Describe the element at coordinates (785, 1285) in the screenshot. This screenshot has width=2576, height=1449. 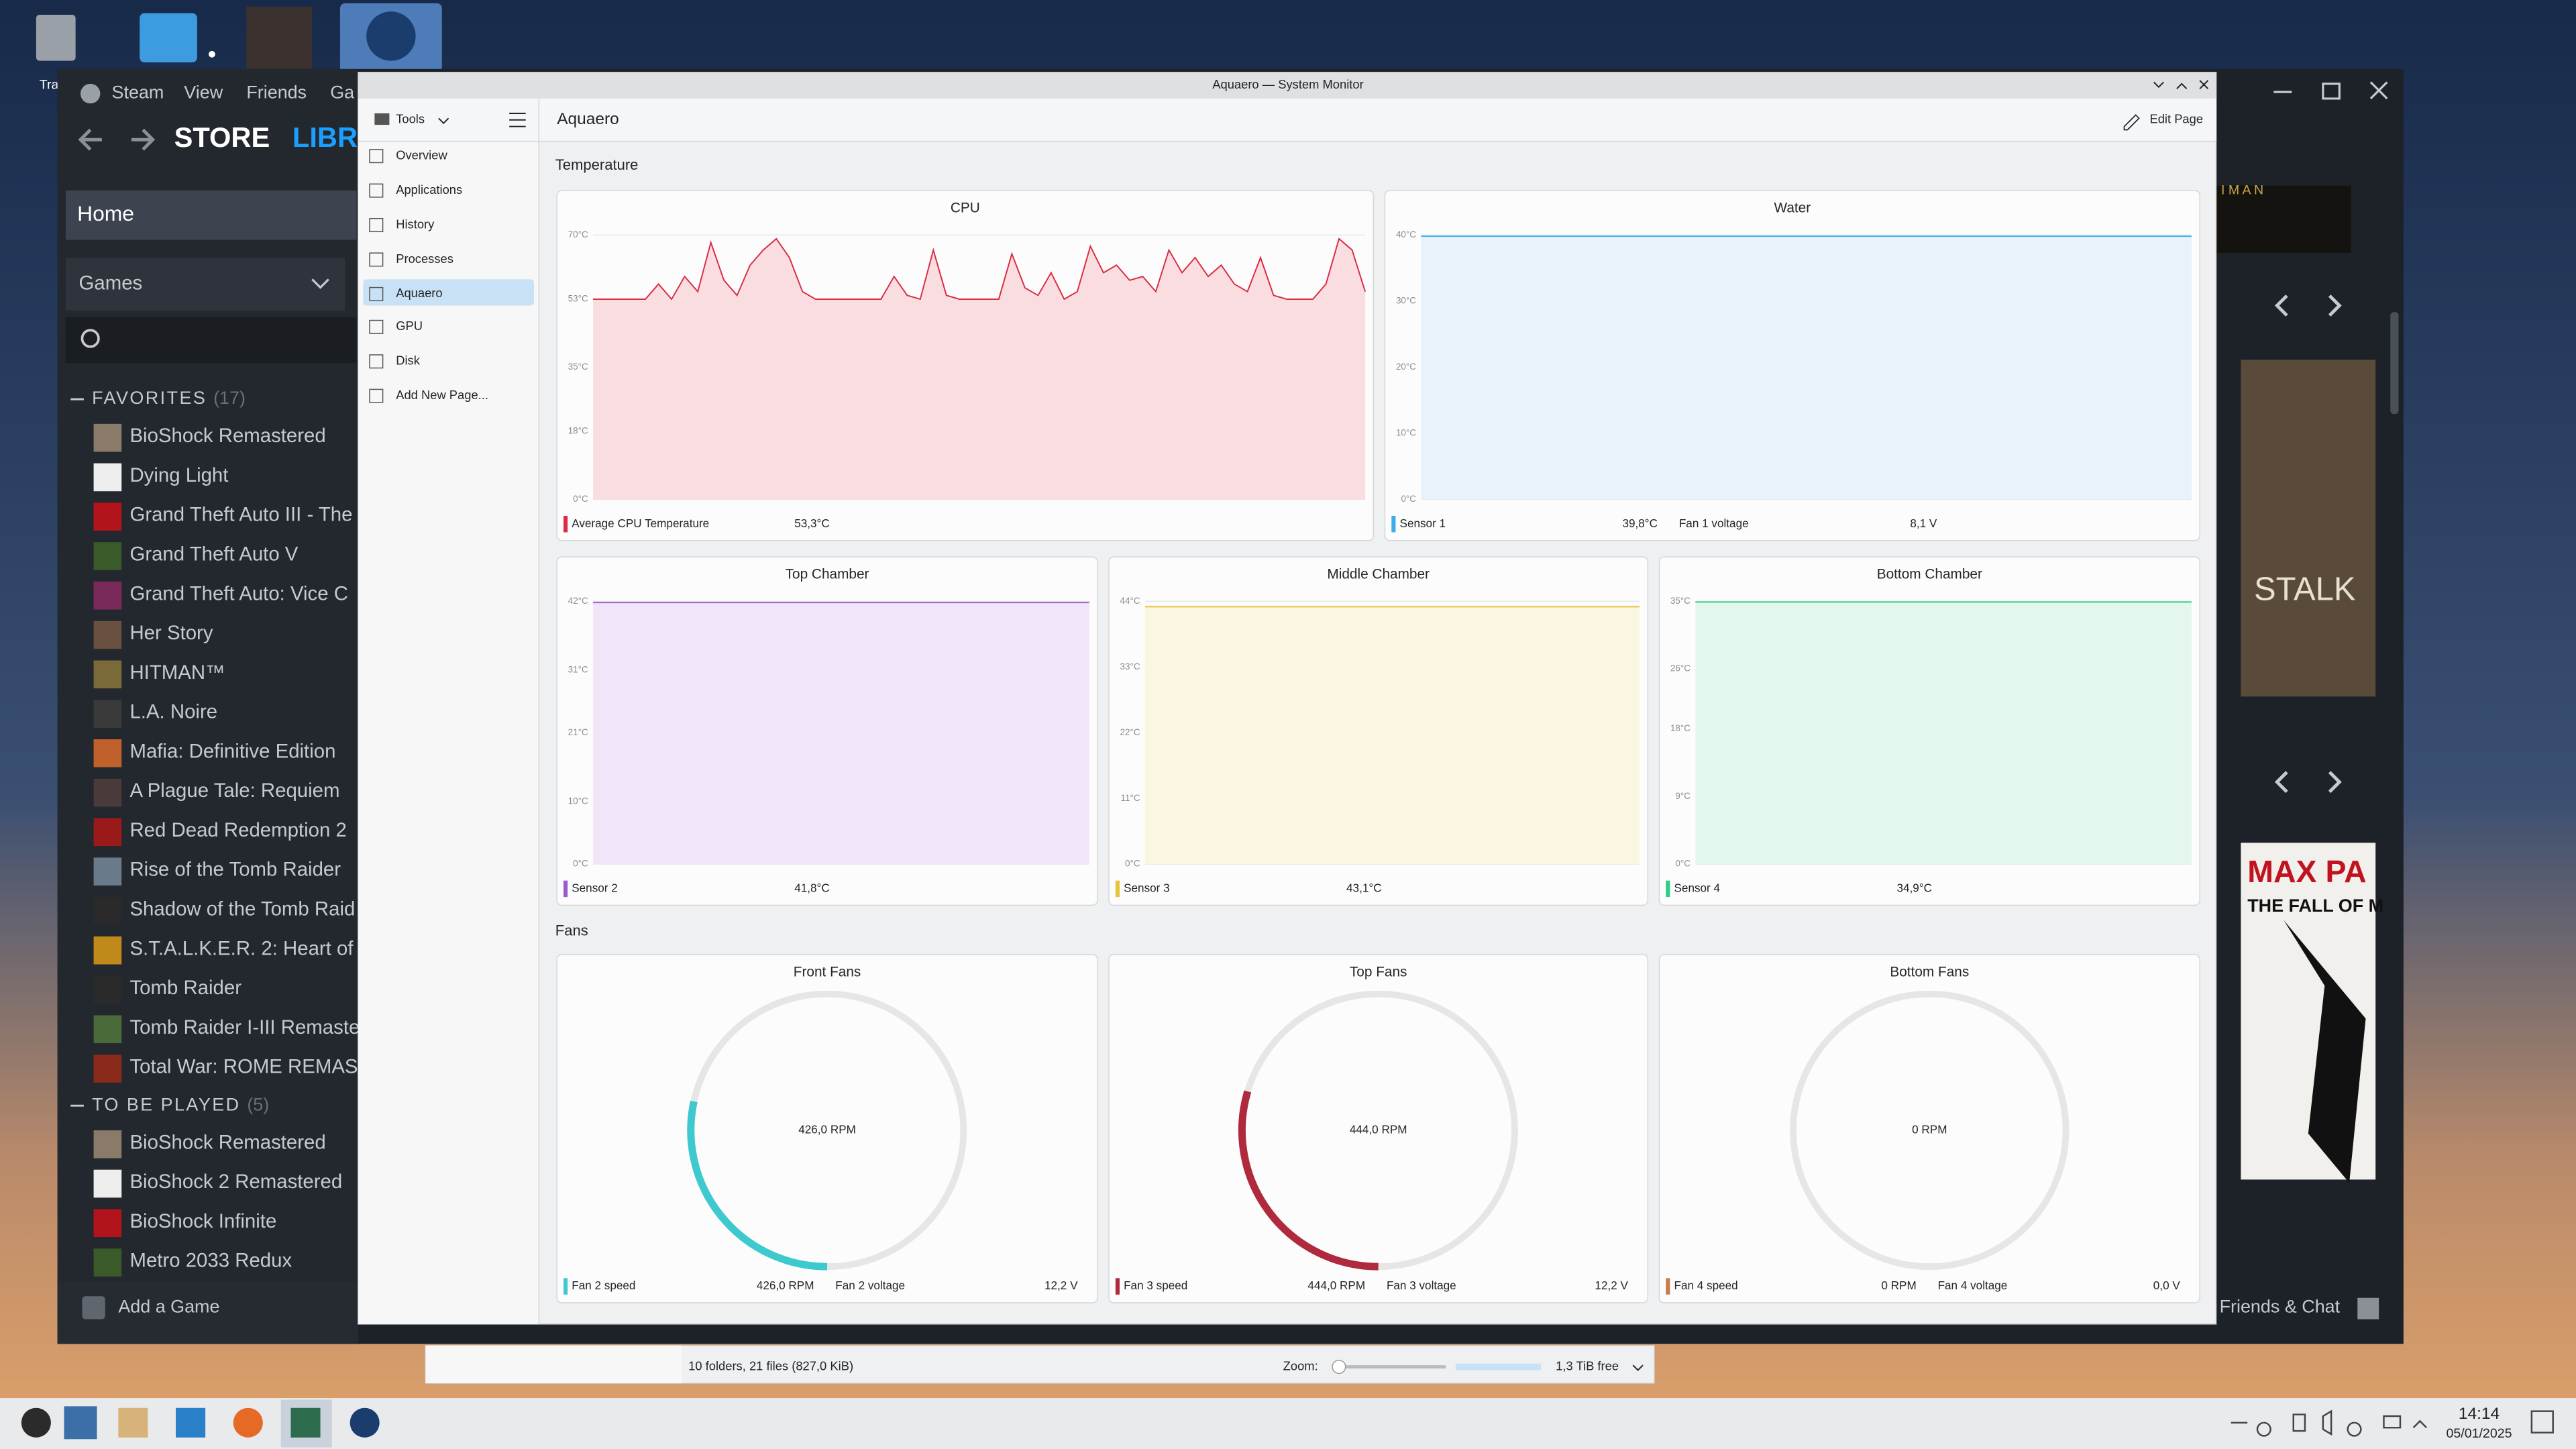
I see `legend-value: 426,0 RPM` at that location.